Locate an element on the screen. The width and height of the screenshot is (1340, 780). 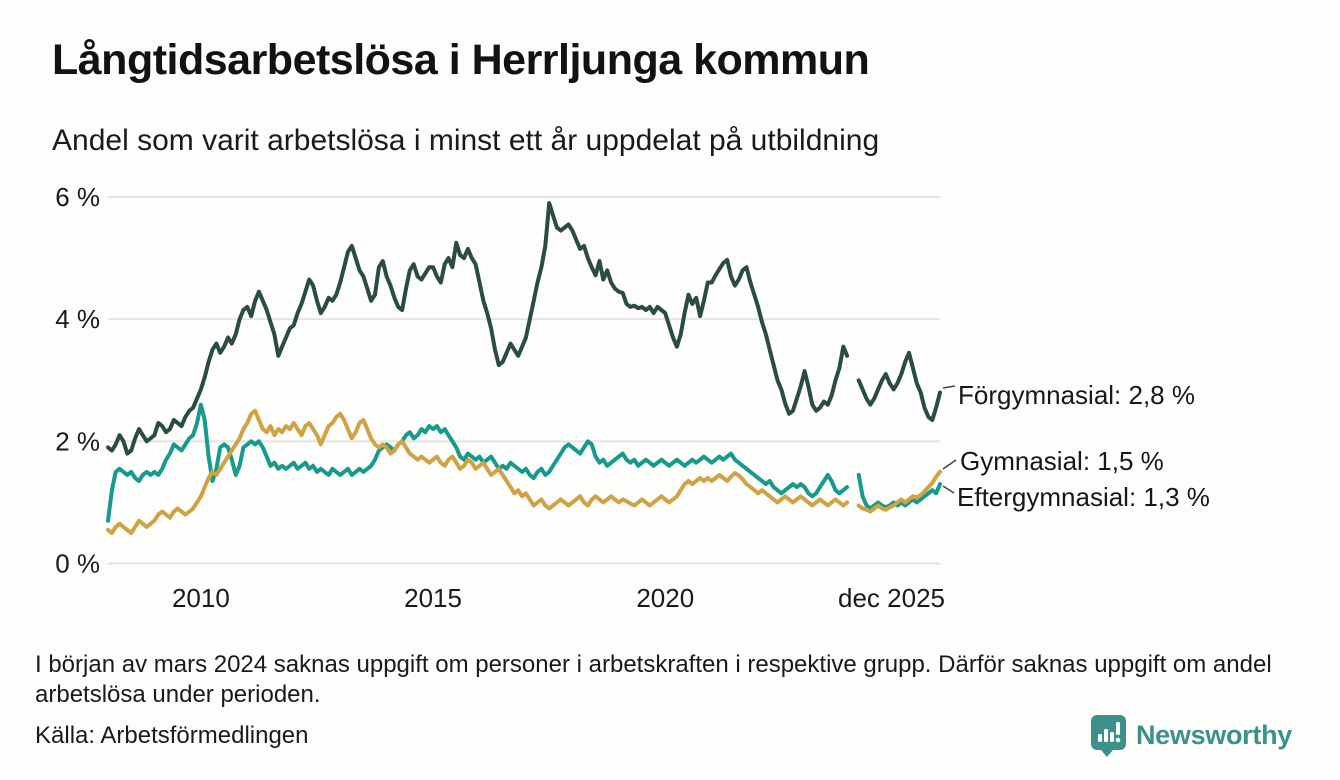
series-label-gymnasial: Gymnasial: 1,5 % is located at coordinates (1062, 461).